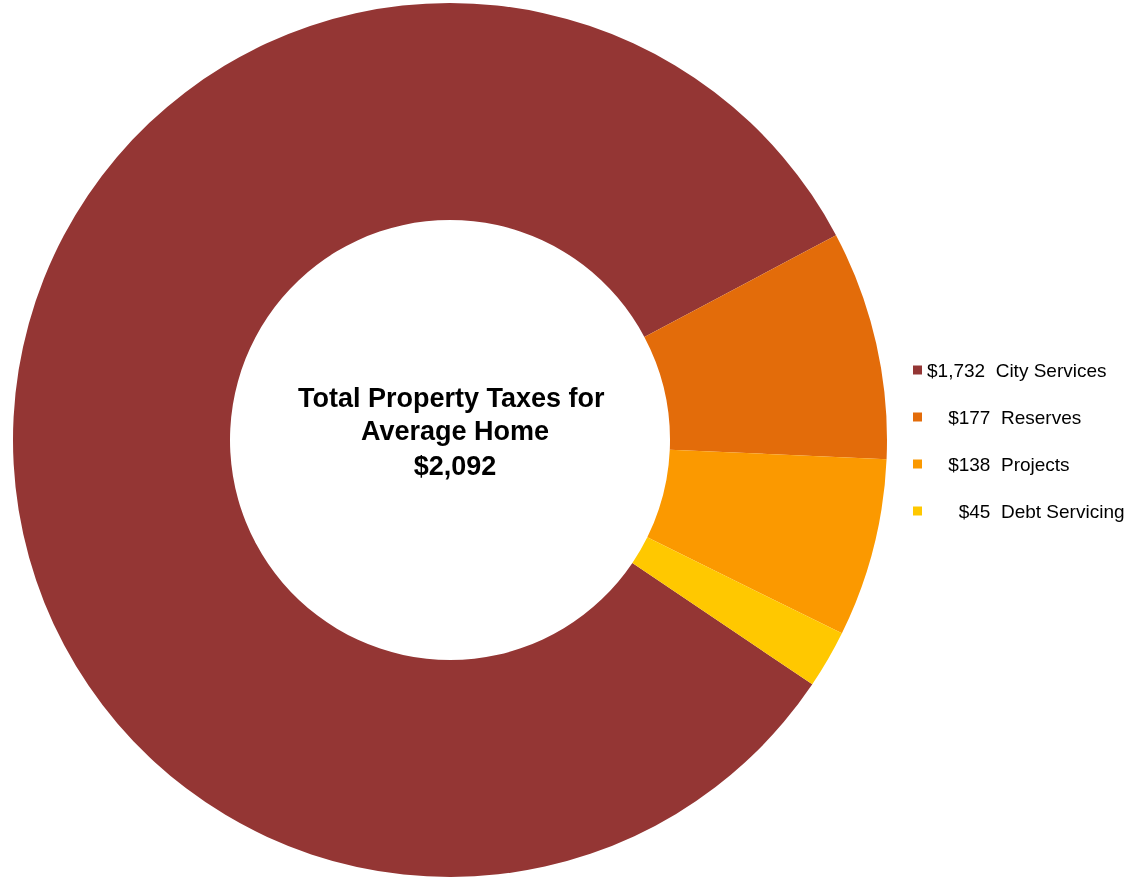 This screenshot has width=1148, height=881. I want to click on legend-label: $45 Debt Servicing, so click(1026, 511).